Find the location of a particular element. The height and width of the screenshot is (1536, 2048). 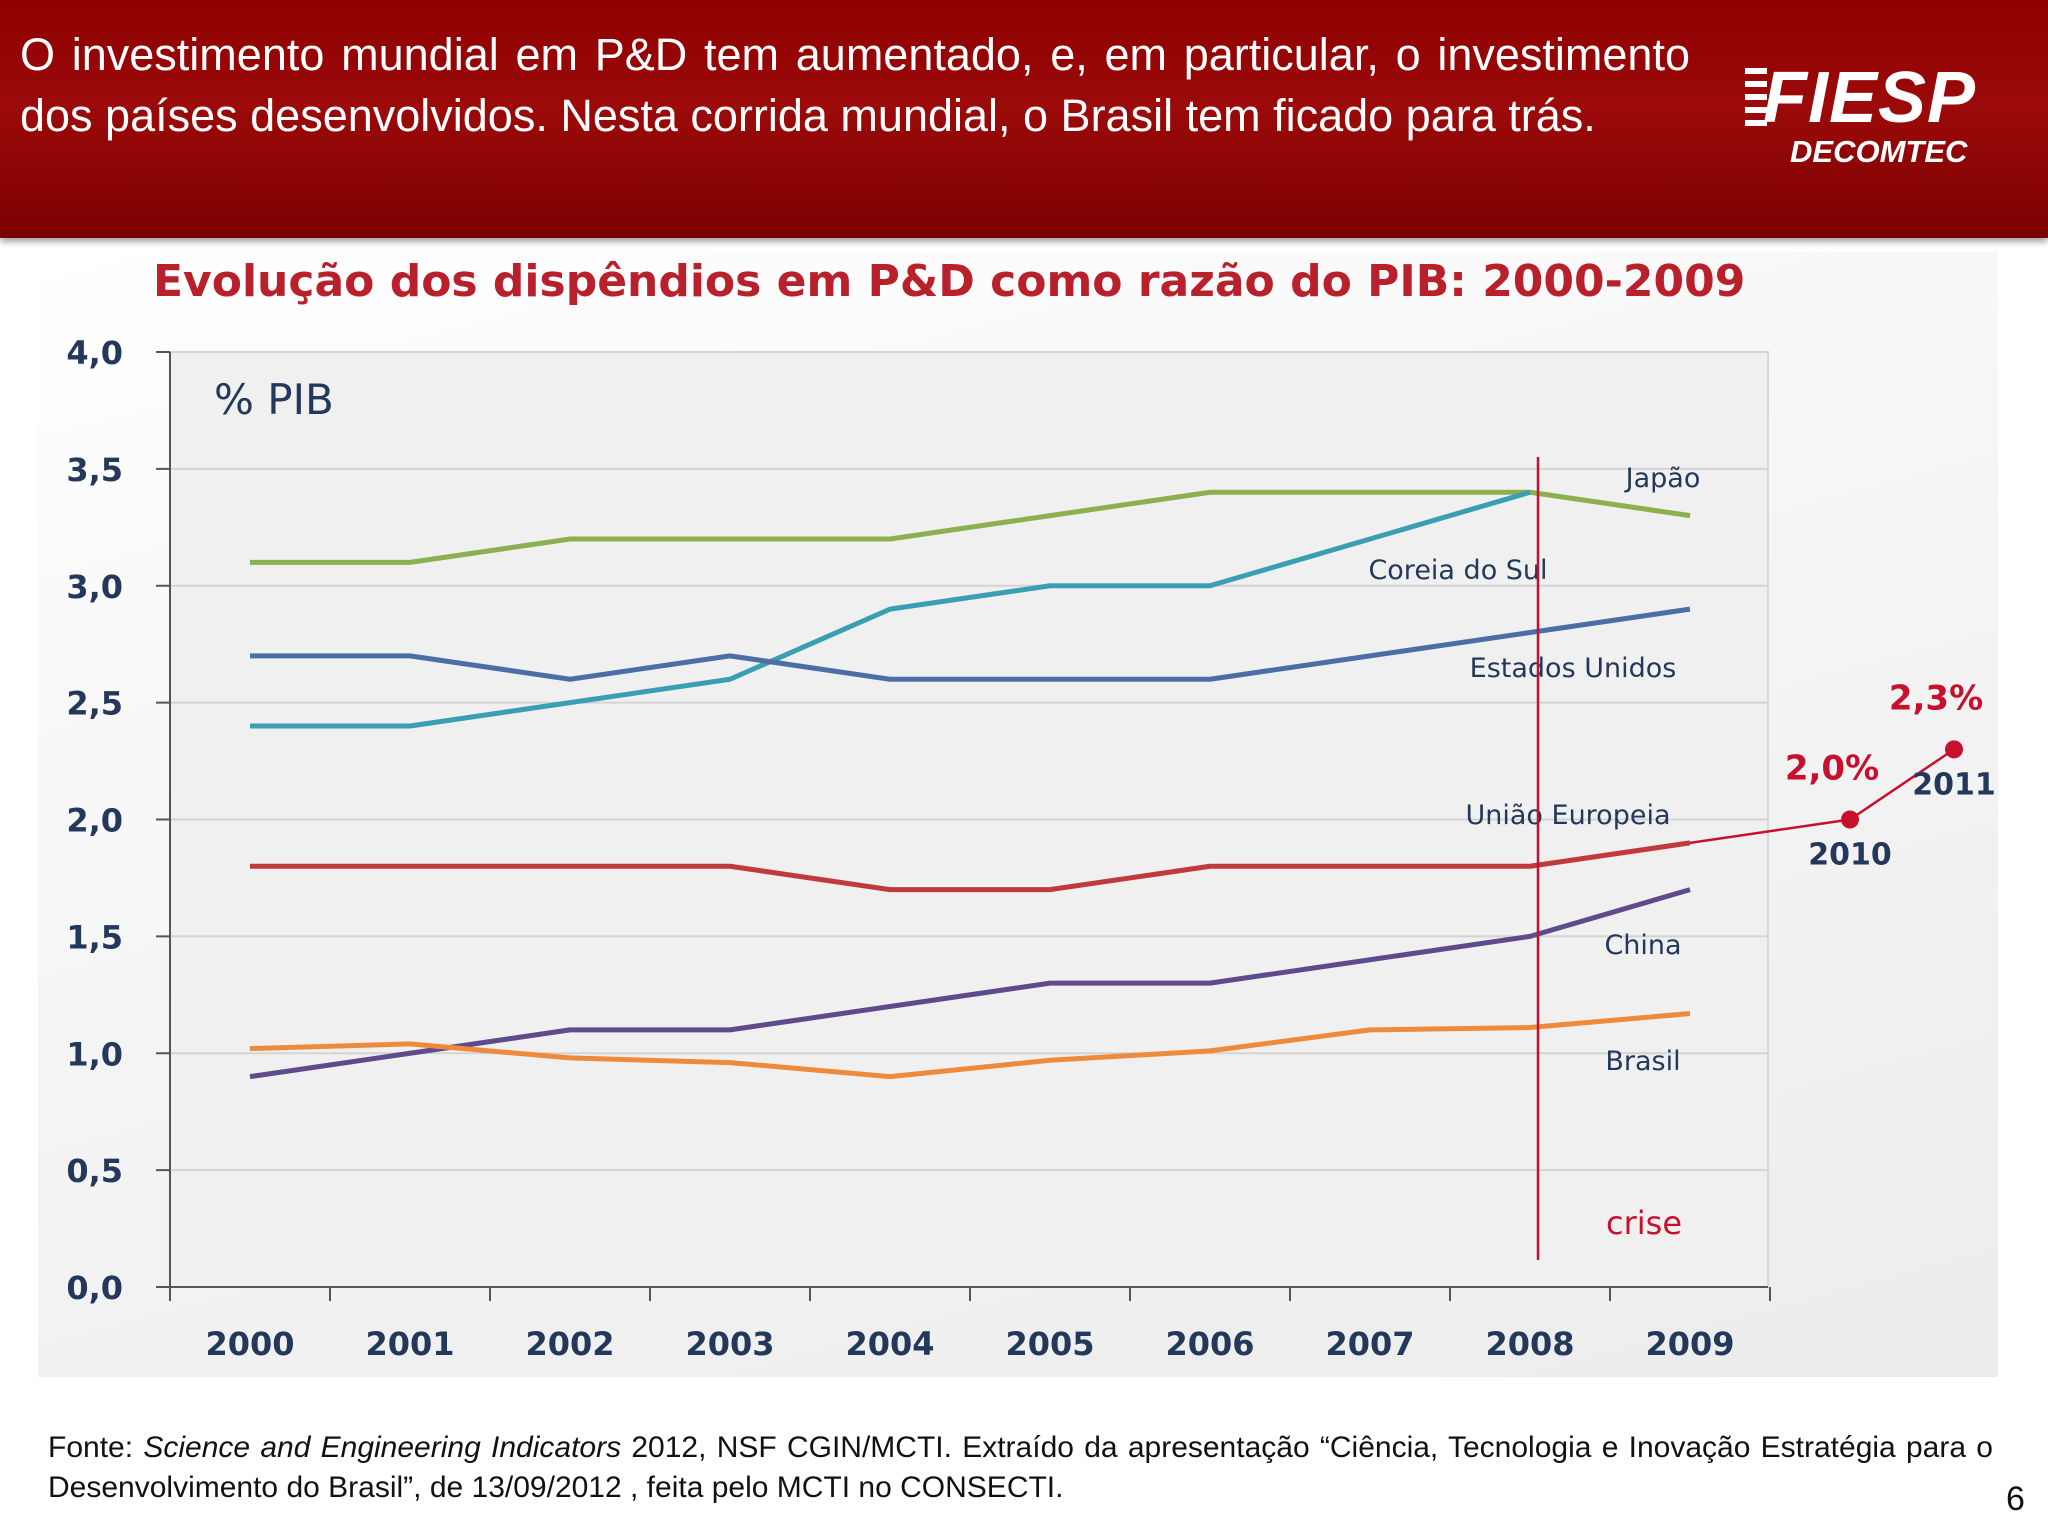

page-number: 6 is located at coordinates (2015, 1499).